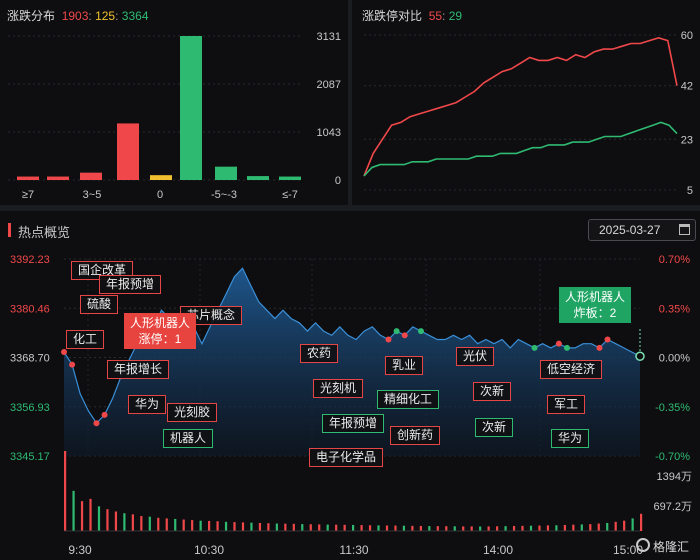 The image size is (700, 560). Describe the element at coordinates (672, 408) in the screenshot. I see `y-tick-label-right: -0.35%` at that location.